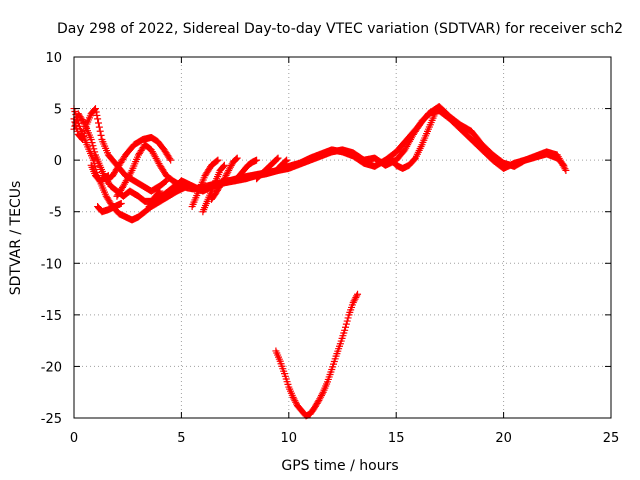 This screenshot has height=480, width=640. I want to click on y-tick-label: -20, so click(51, 367).